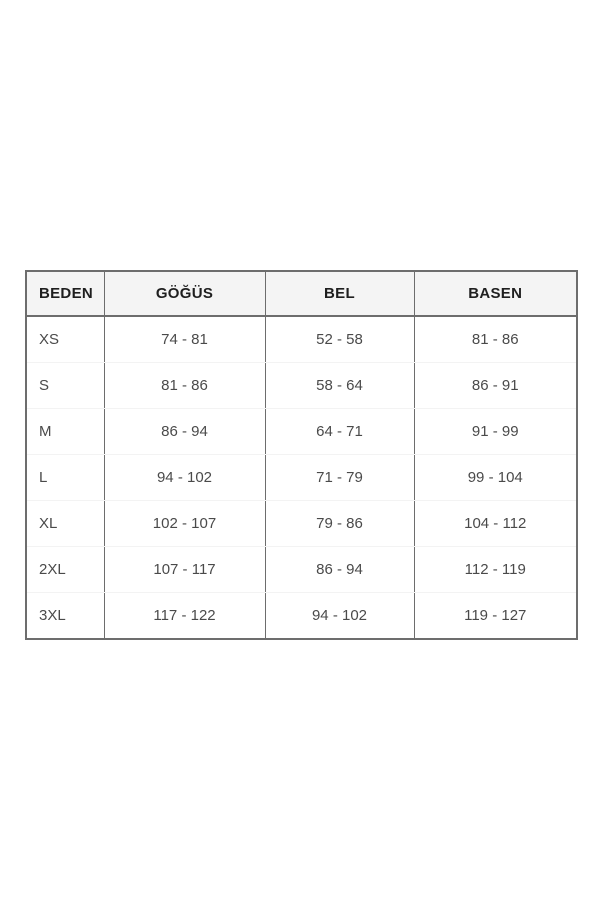 The width and height of the screenshot is (600, 900). I want to click on size-label: 3XL, so click(65, 615).